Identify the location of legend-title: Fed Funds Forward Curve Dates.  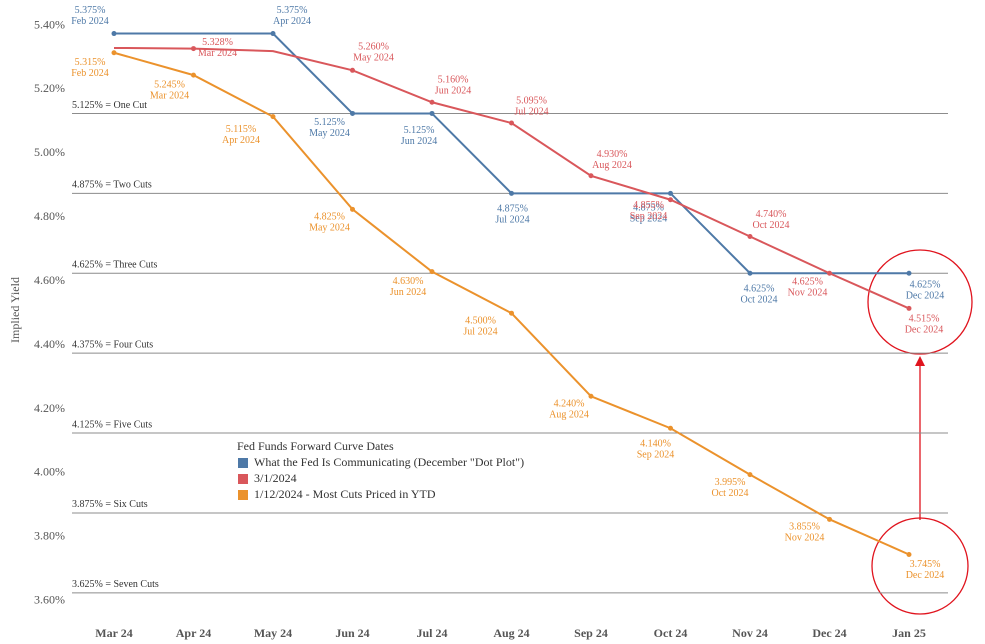
(315, 446).